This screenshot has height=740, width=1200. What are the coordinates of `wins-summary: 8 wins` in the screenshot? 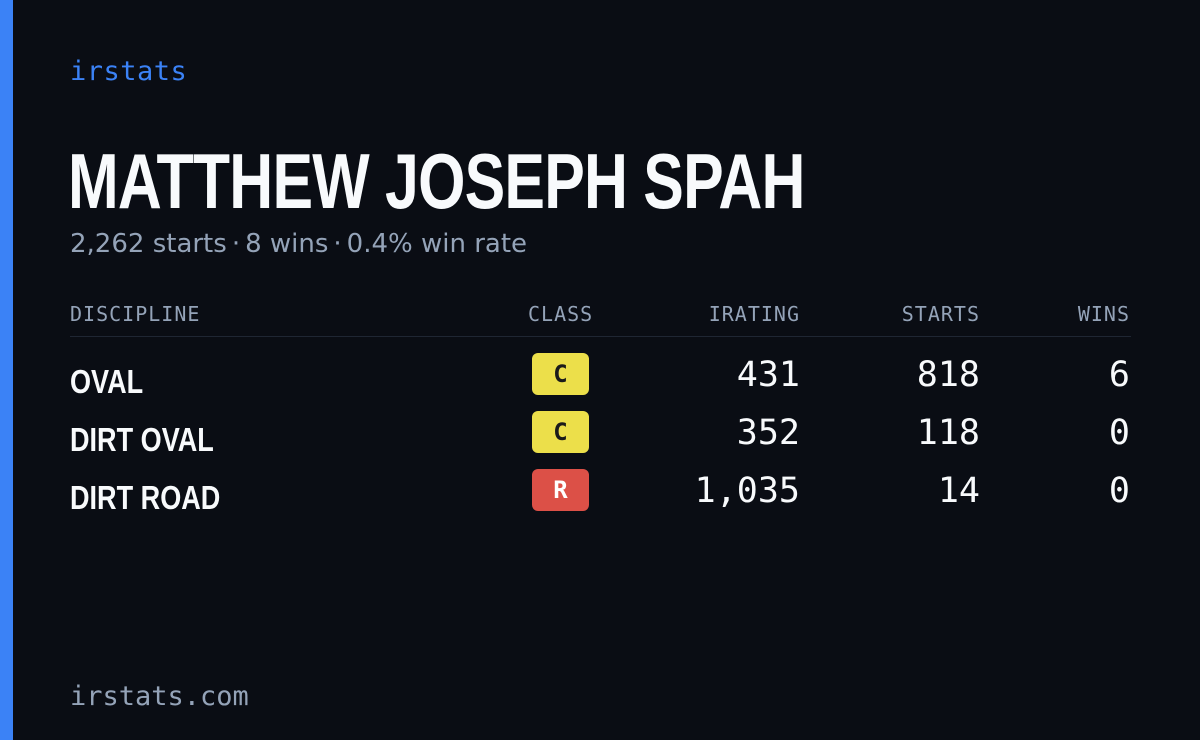 It's located at (287, 244).